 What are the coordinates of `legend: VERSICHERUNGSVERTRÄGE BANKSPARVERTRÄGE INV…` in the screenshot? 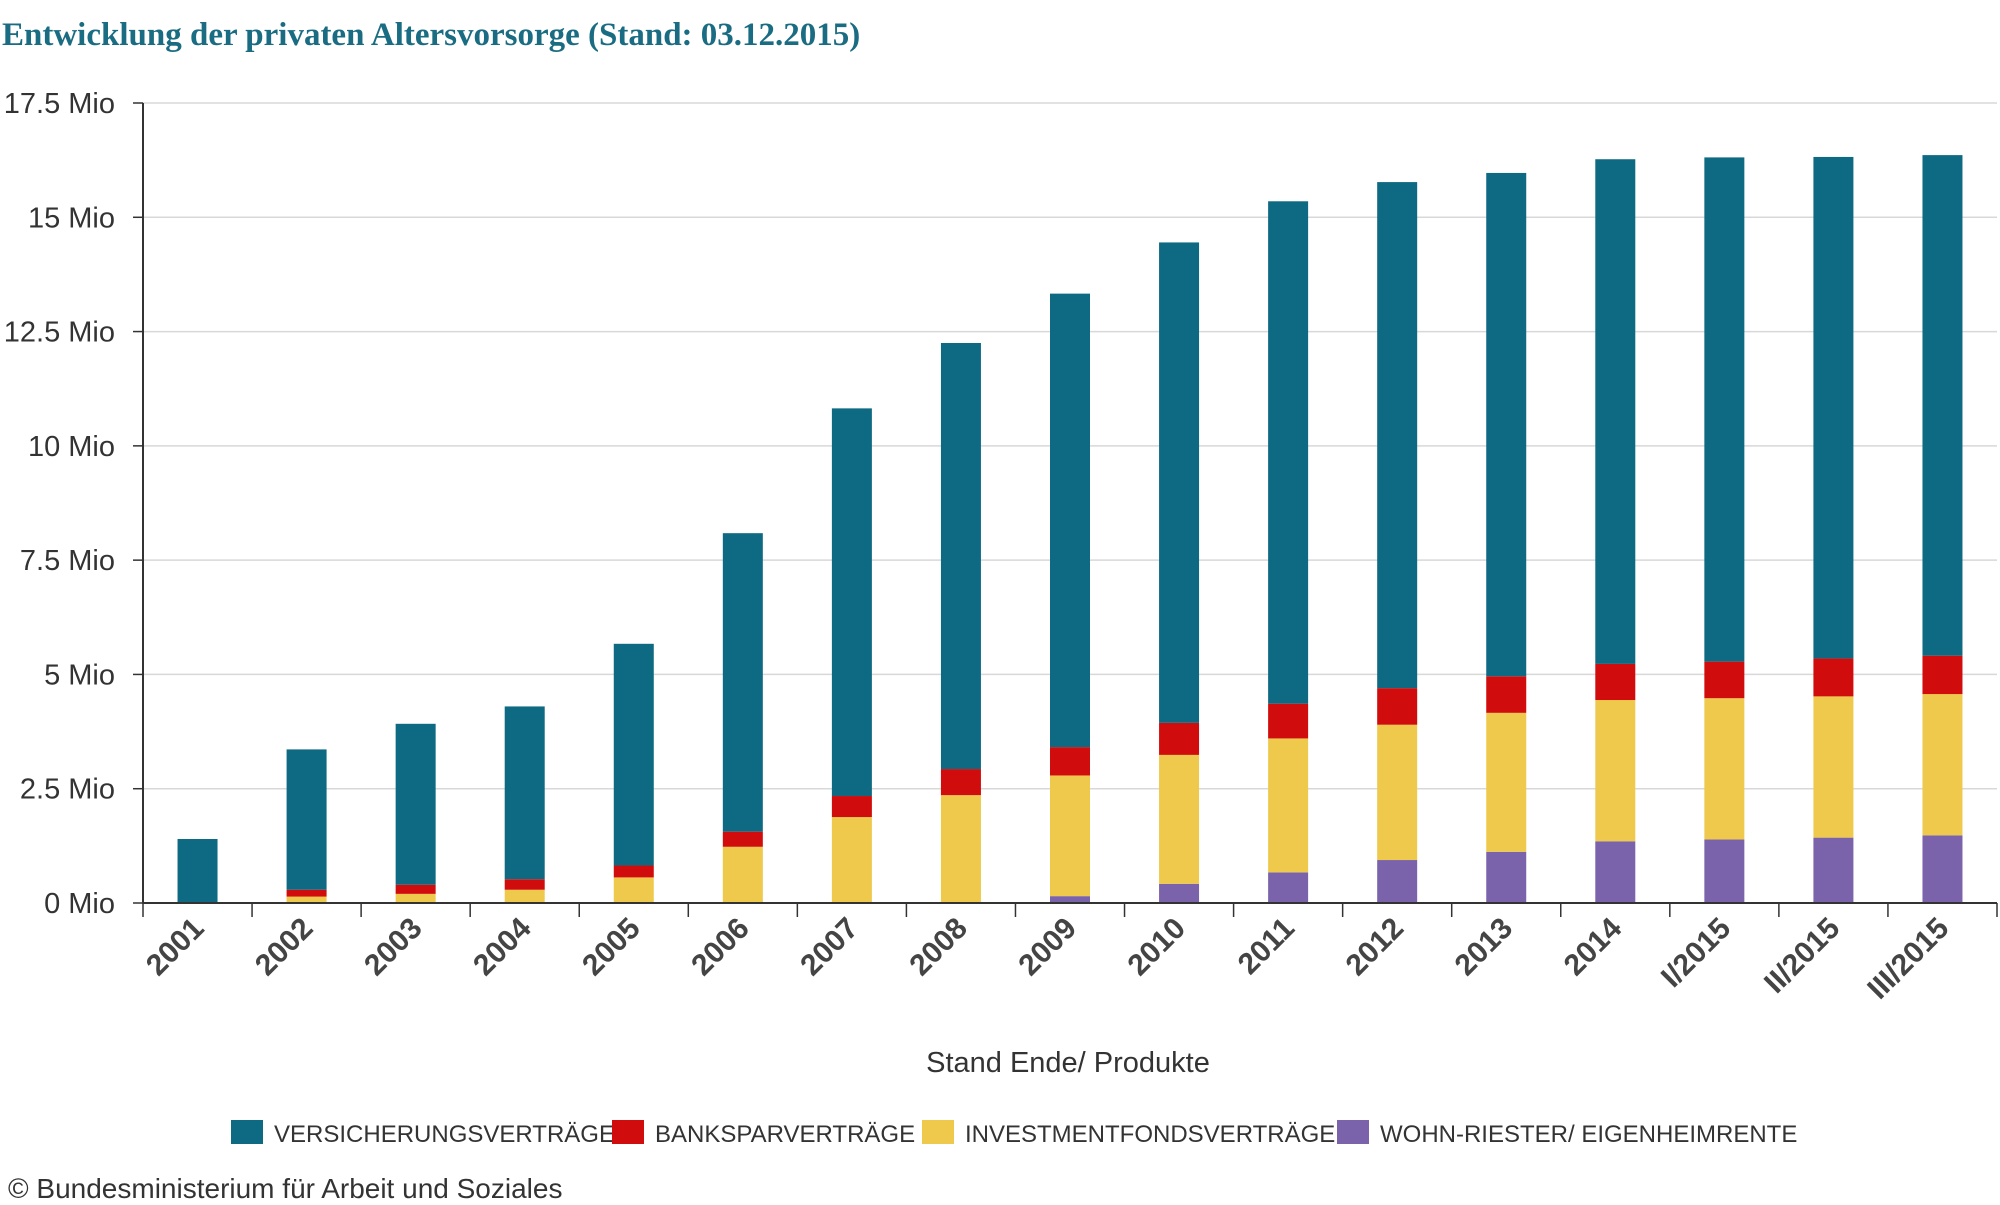 It's located at (1014, 1134).